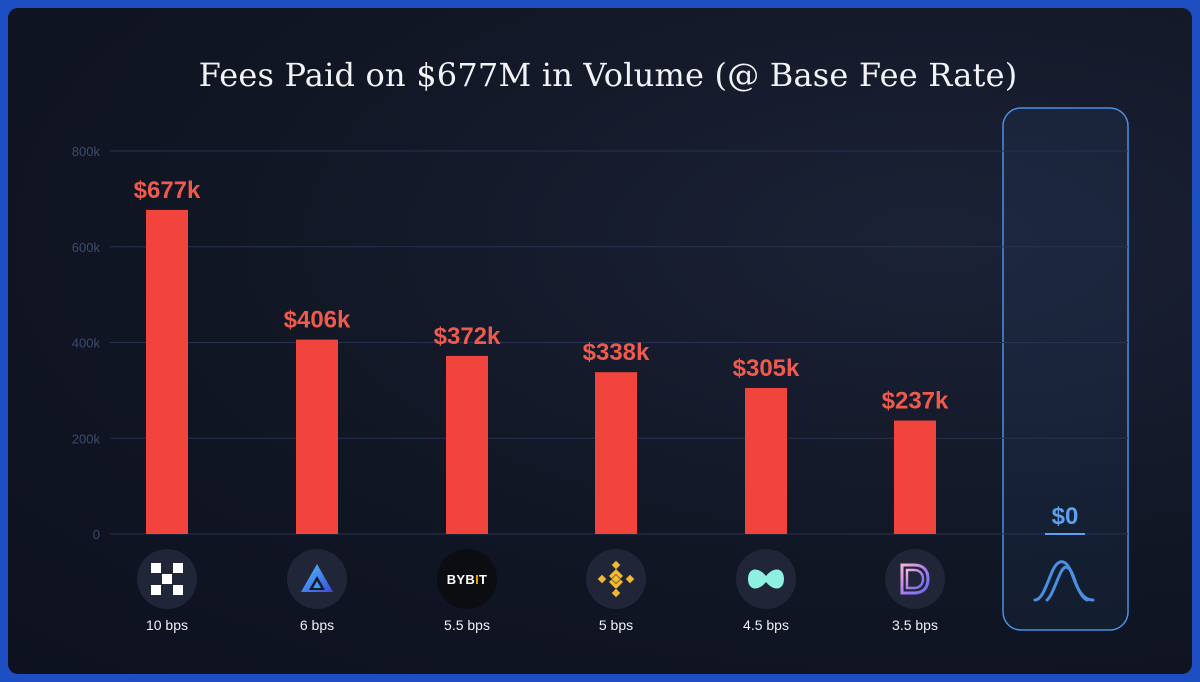  What do you see at coordinates (317, 625) in the screenshot?
I see `category-label-1: 6 bps` at bounding box center [317, 625].